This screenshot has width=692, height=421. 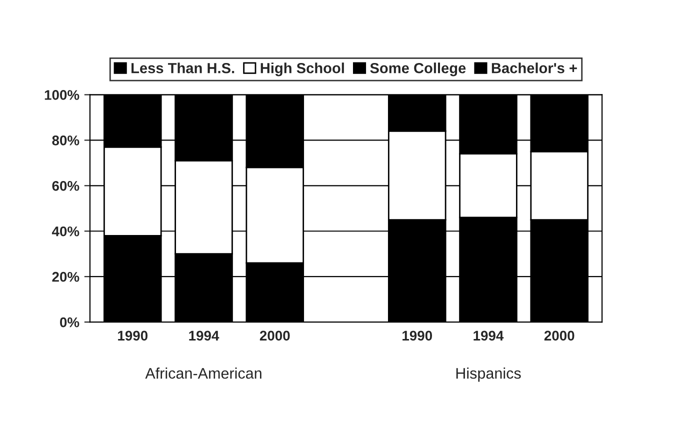 I want to click on legend-label: Bachelor's +, so click(x=534, y=68).